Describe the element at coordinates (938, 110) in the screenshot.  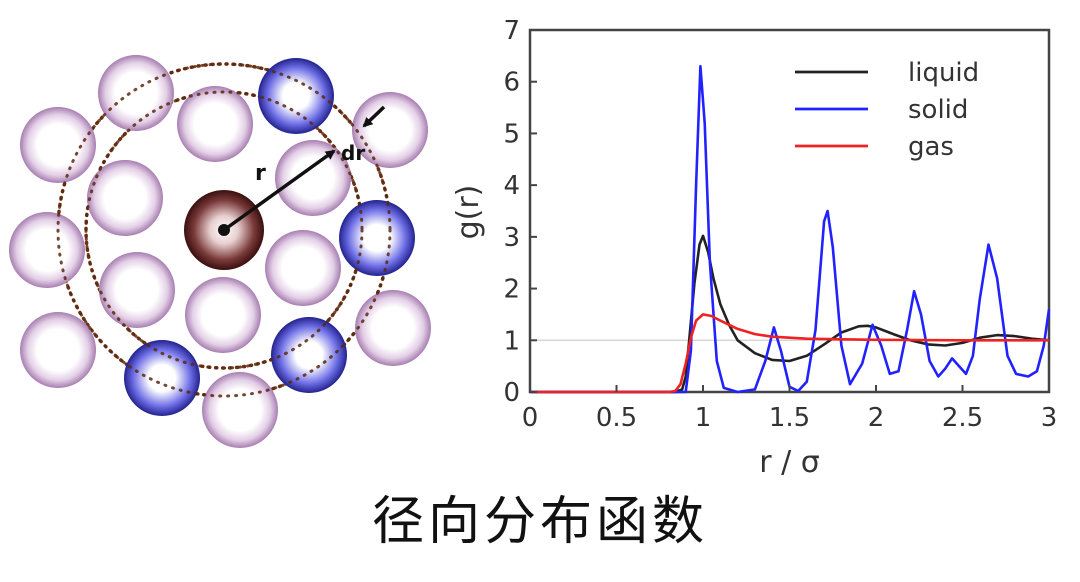
I see `legend-label-solid: solid` at that location.